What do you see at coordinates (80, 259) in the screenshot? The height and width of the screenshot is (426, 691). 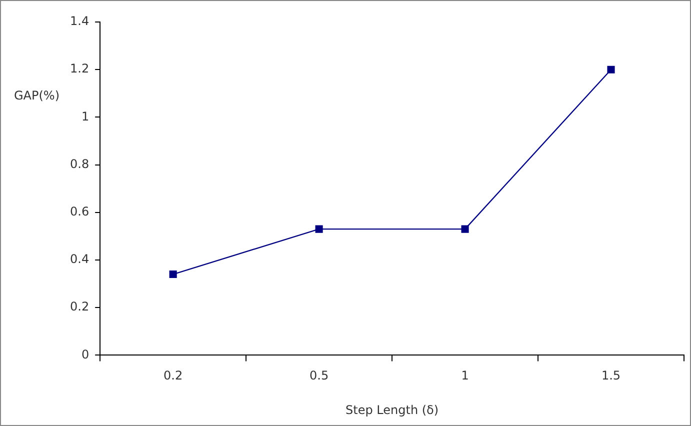 I see `y-tick-label: 0.4` at bounding box center [80, 259].